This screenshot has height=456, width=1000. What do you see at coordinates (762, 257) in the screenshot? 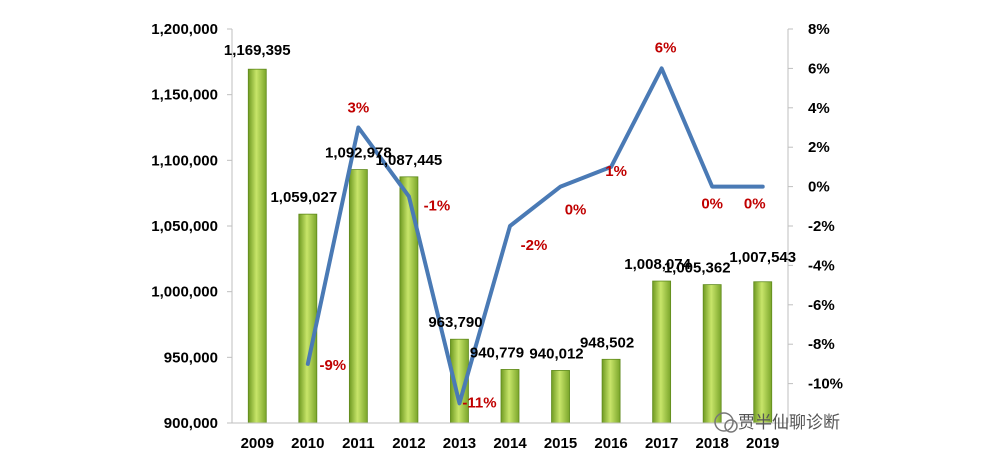
I see `bar-value-label: 1,007,543` at bounding box center [762, 257].